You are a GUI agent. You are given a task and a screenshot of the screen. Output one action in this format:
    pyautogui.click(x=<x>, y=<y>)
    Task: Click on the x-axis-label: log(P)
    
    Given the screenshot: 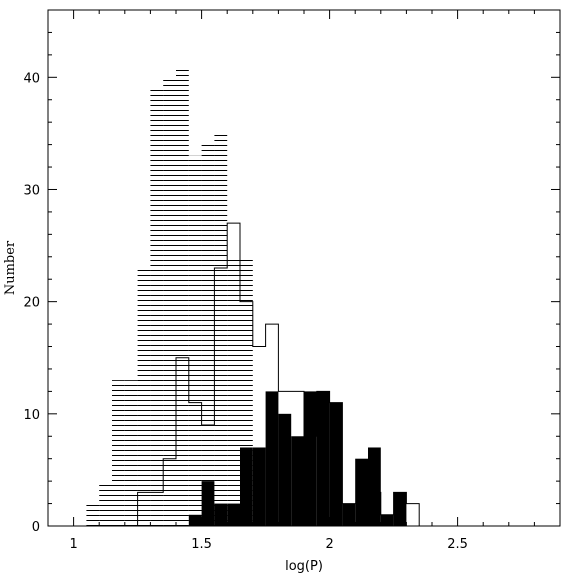 What is the action you would take?
    pyautogui.click(x=304, y=566)
    